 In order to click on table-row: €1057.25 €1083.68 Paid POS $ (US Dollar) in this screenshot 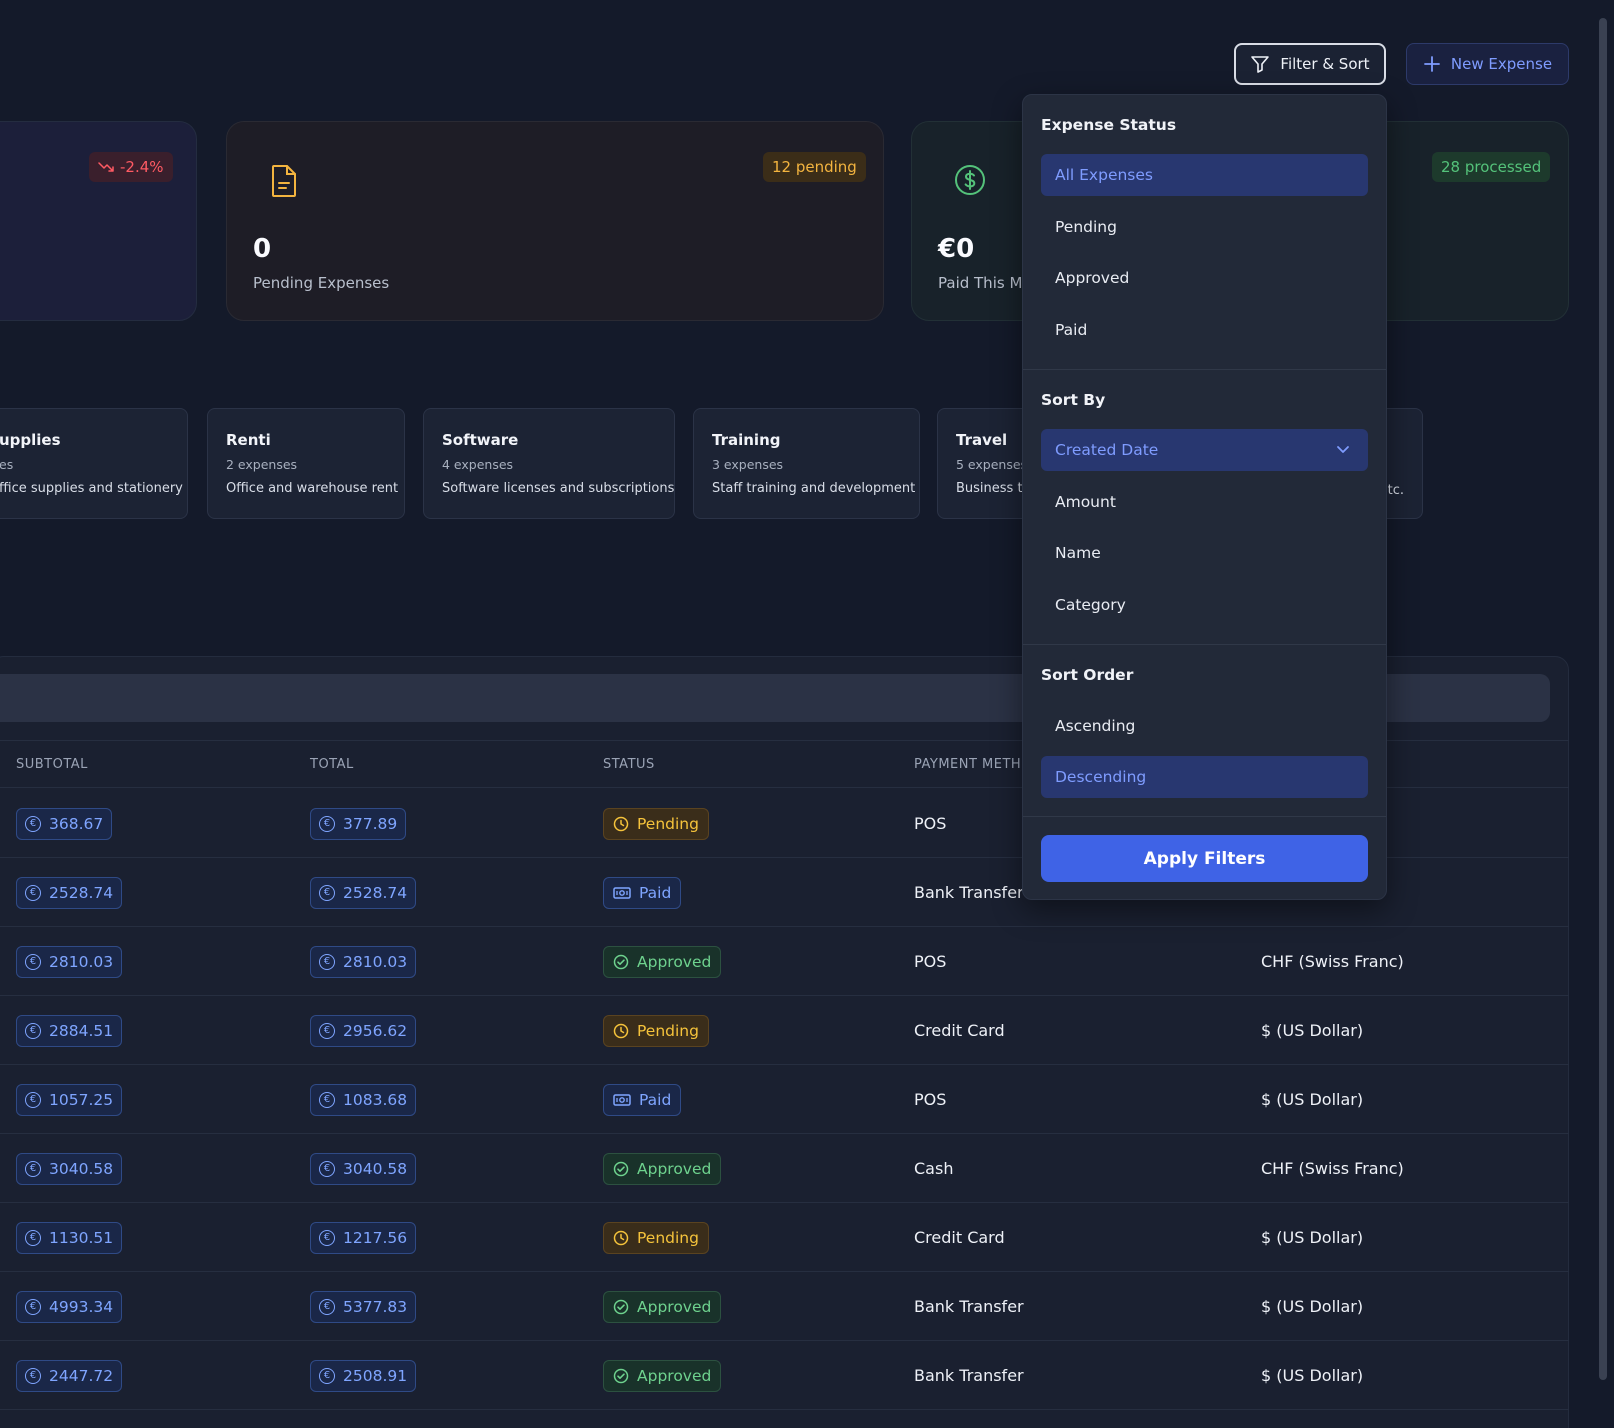, I will do `click(784, 1099)`.